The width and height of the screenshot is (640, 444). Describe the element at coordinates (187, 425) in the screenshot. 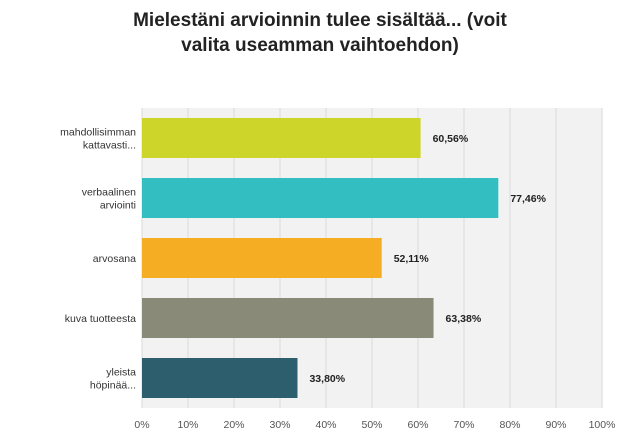

I see `x-tick-label: 10%` at that location.